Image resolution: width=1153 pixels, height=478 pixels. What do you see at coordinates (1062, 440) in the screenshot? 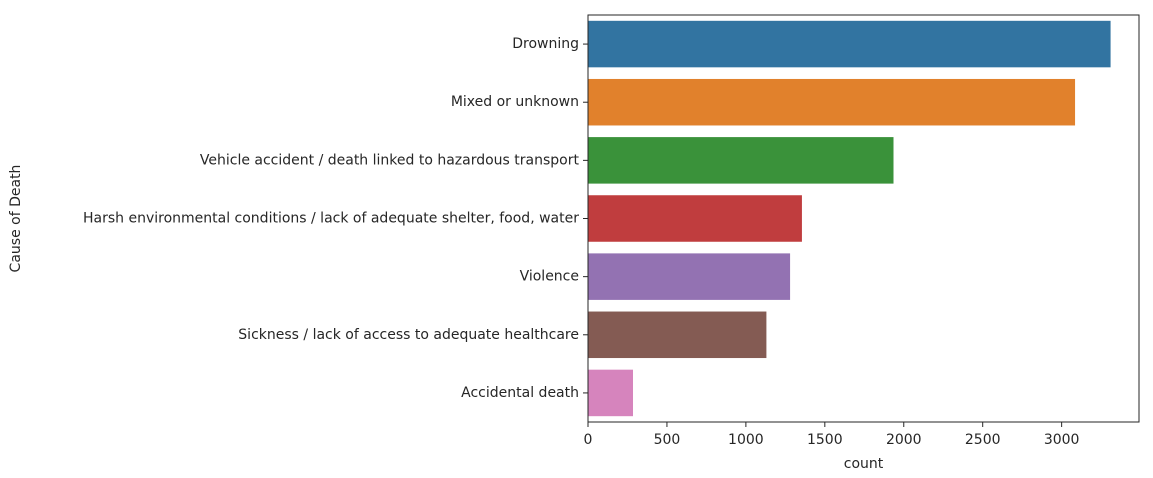
I see `x-tick-label: 3000` at bounding box center [1062, 440].